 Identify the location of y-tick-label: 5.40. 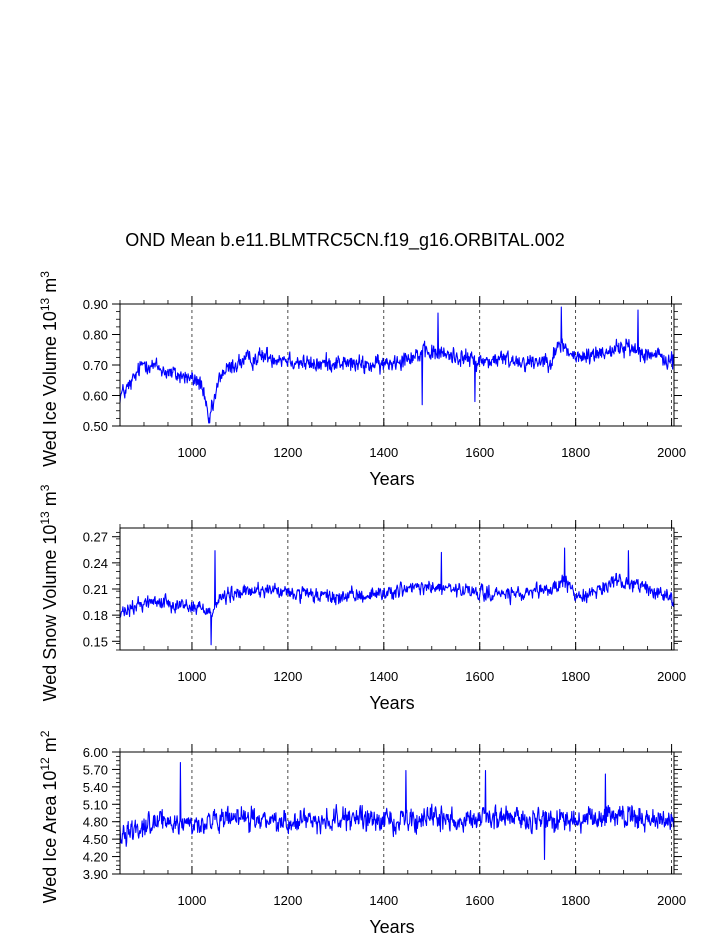
(95, 787).